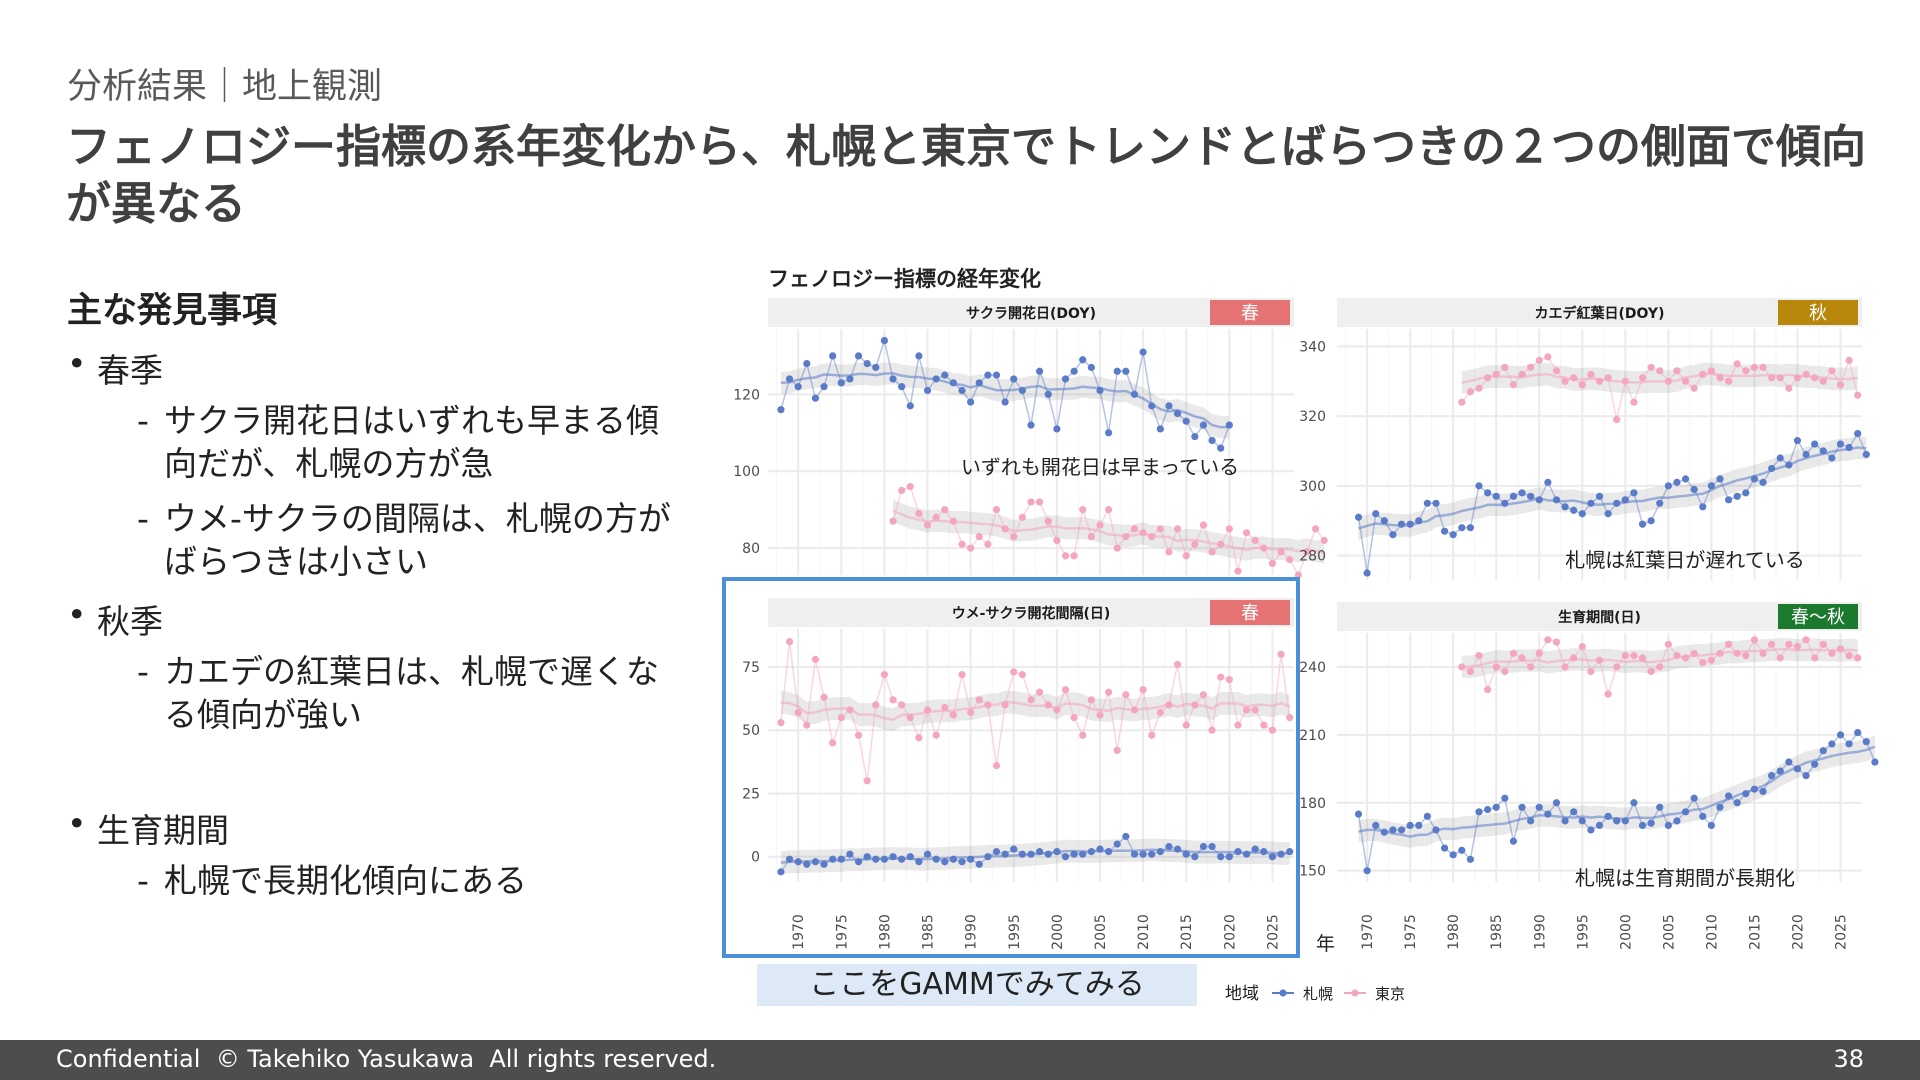  I want to click on y-tick-label: 300, so click(1312, 487).